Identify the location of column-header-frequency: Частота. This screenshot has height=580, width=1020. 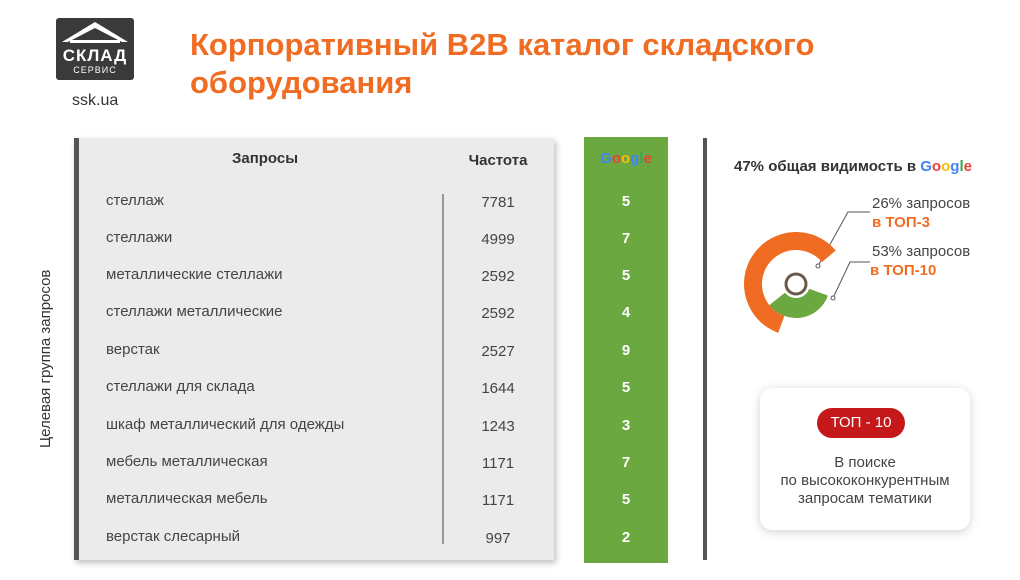
(498, 160).